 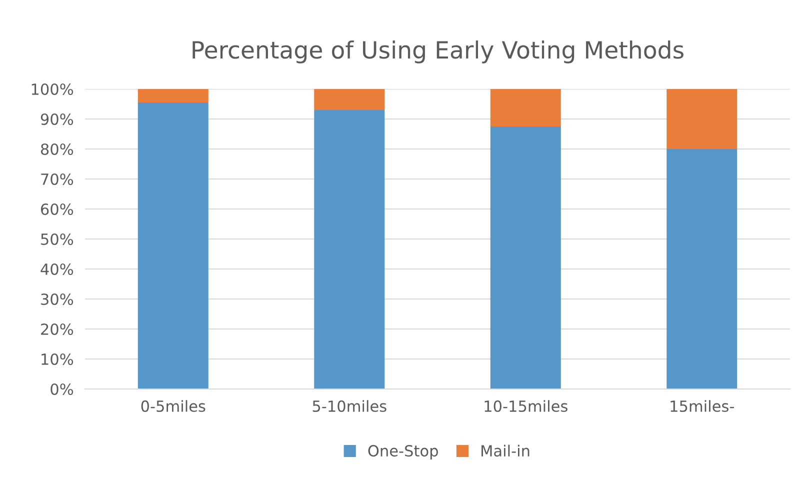 What do you see at coordinates (57, 119) in the screenshot?
I see `y-tick-label: 90%` at bounding box center [57, 119].